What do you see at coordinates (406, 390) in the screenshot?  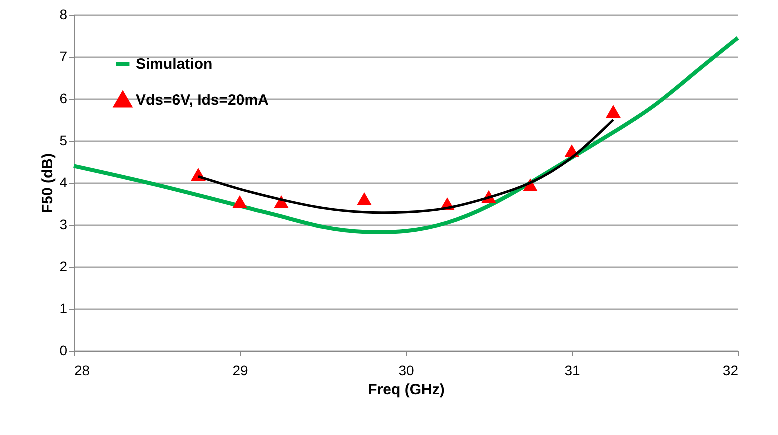 I see `x-axis-title: Freq (GHz)` at bounding box center [406, 390].